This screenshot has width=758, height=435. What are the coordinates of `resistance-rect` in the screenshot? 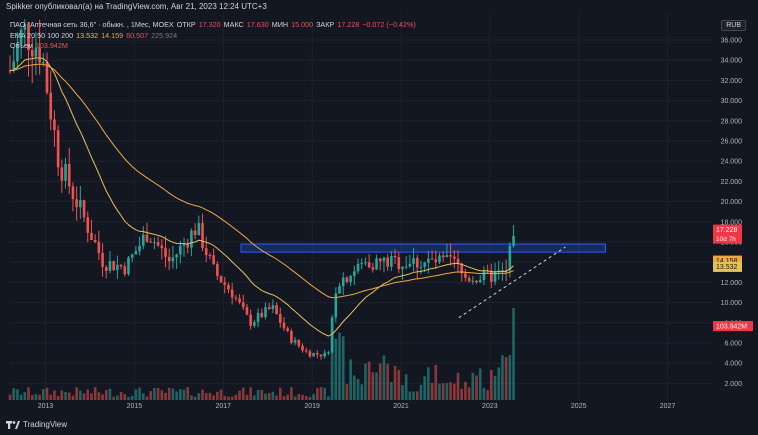 It's located at (423, 248).